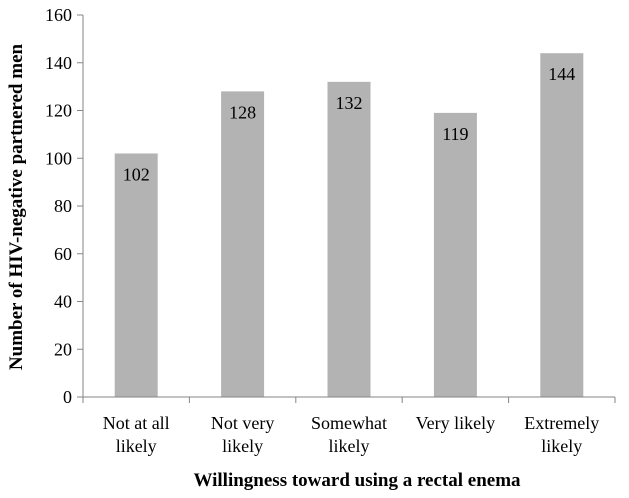 The width and height of the screenshot is (629, 498). What do you see at coordinates (357, 480) in the screenshot?
I see `x-axis-title: Willingness toward using a rectal enema` at bounding box center [357, 480].